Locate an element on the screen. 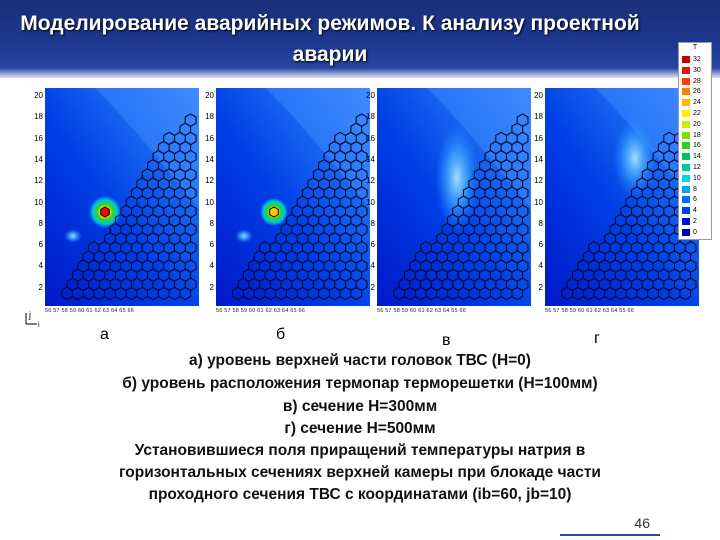 The height and width of the screenshot is (540, 720). panel-letter: б is located at coordinates (281, 334).